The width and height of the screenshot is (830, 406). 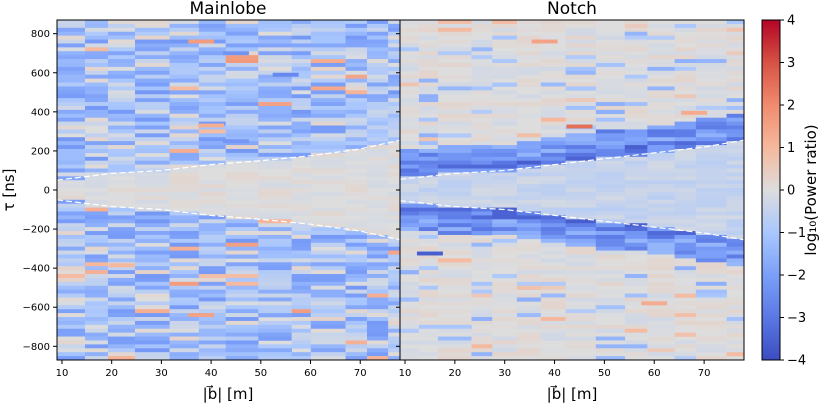 I want to click on x-tick-label: 50, so click(x=604, y=373).